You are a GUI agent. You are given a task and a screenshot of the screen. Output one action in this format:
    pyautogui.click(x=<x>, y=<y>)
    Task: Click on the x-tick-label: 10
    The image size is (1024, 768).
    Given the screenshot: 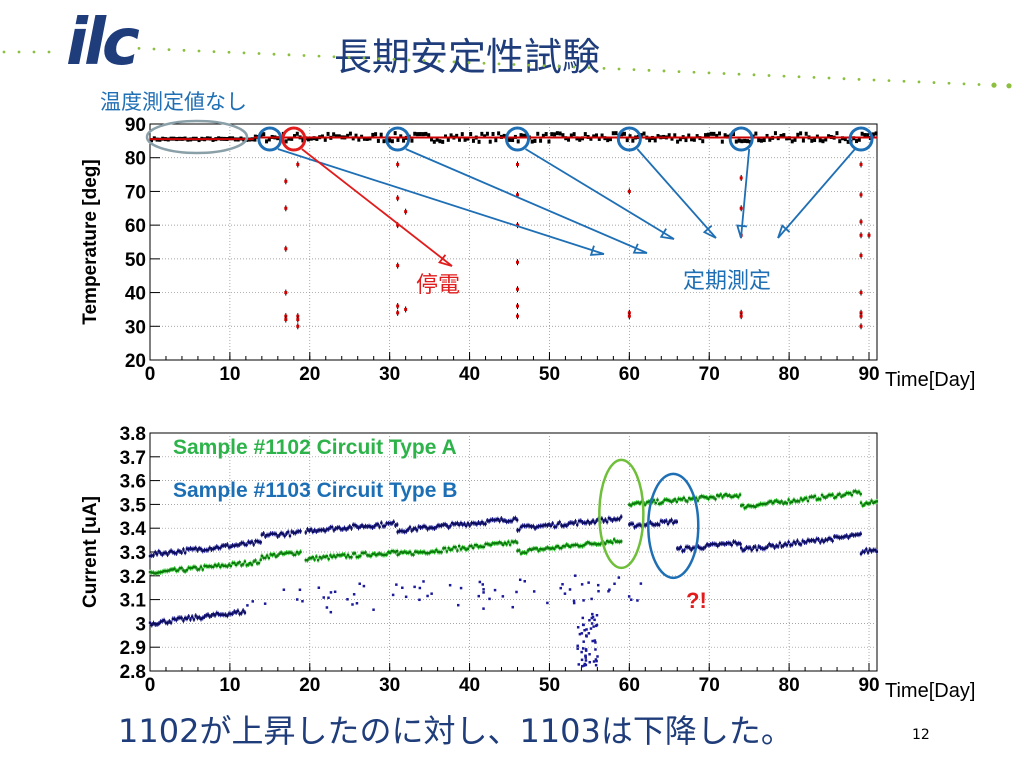 What is the action you would take?
    pyautogui.click(x=229, y=374)
    